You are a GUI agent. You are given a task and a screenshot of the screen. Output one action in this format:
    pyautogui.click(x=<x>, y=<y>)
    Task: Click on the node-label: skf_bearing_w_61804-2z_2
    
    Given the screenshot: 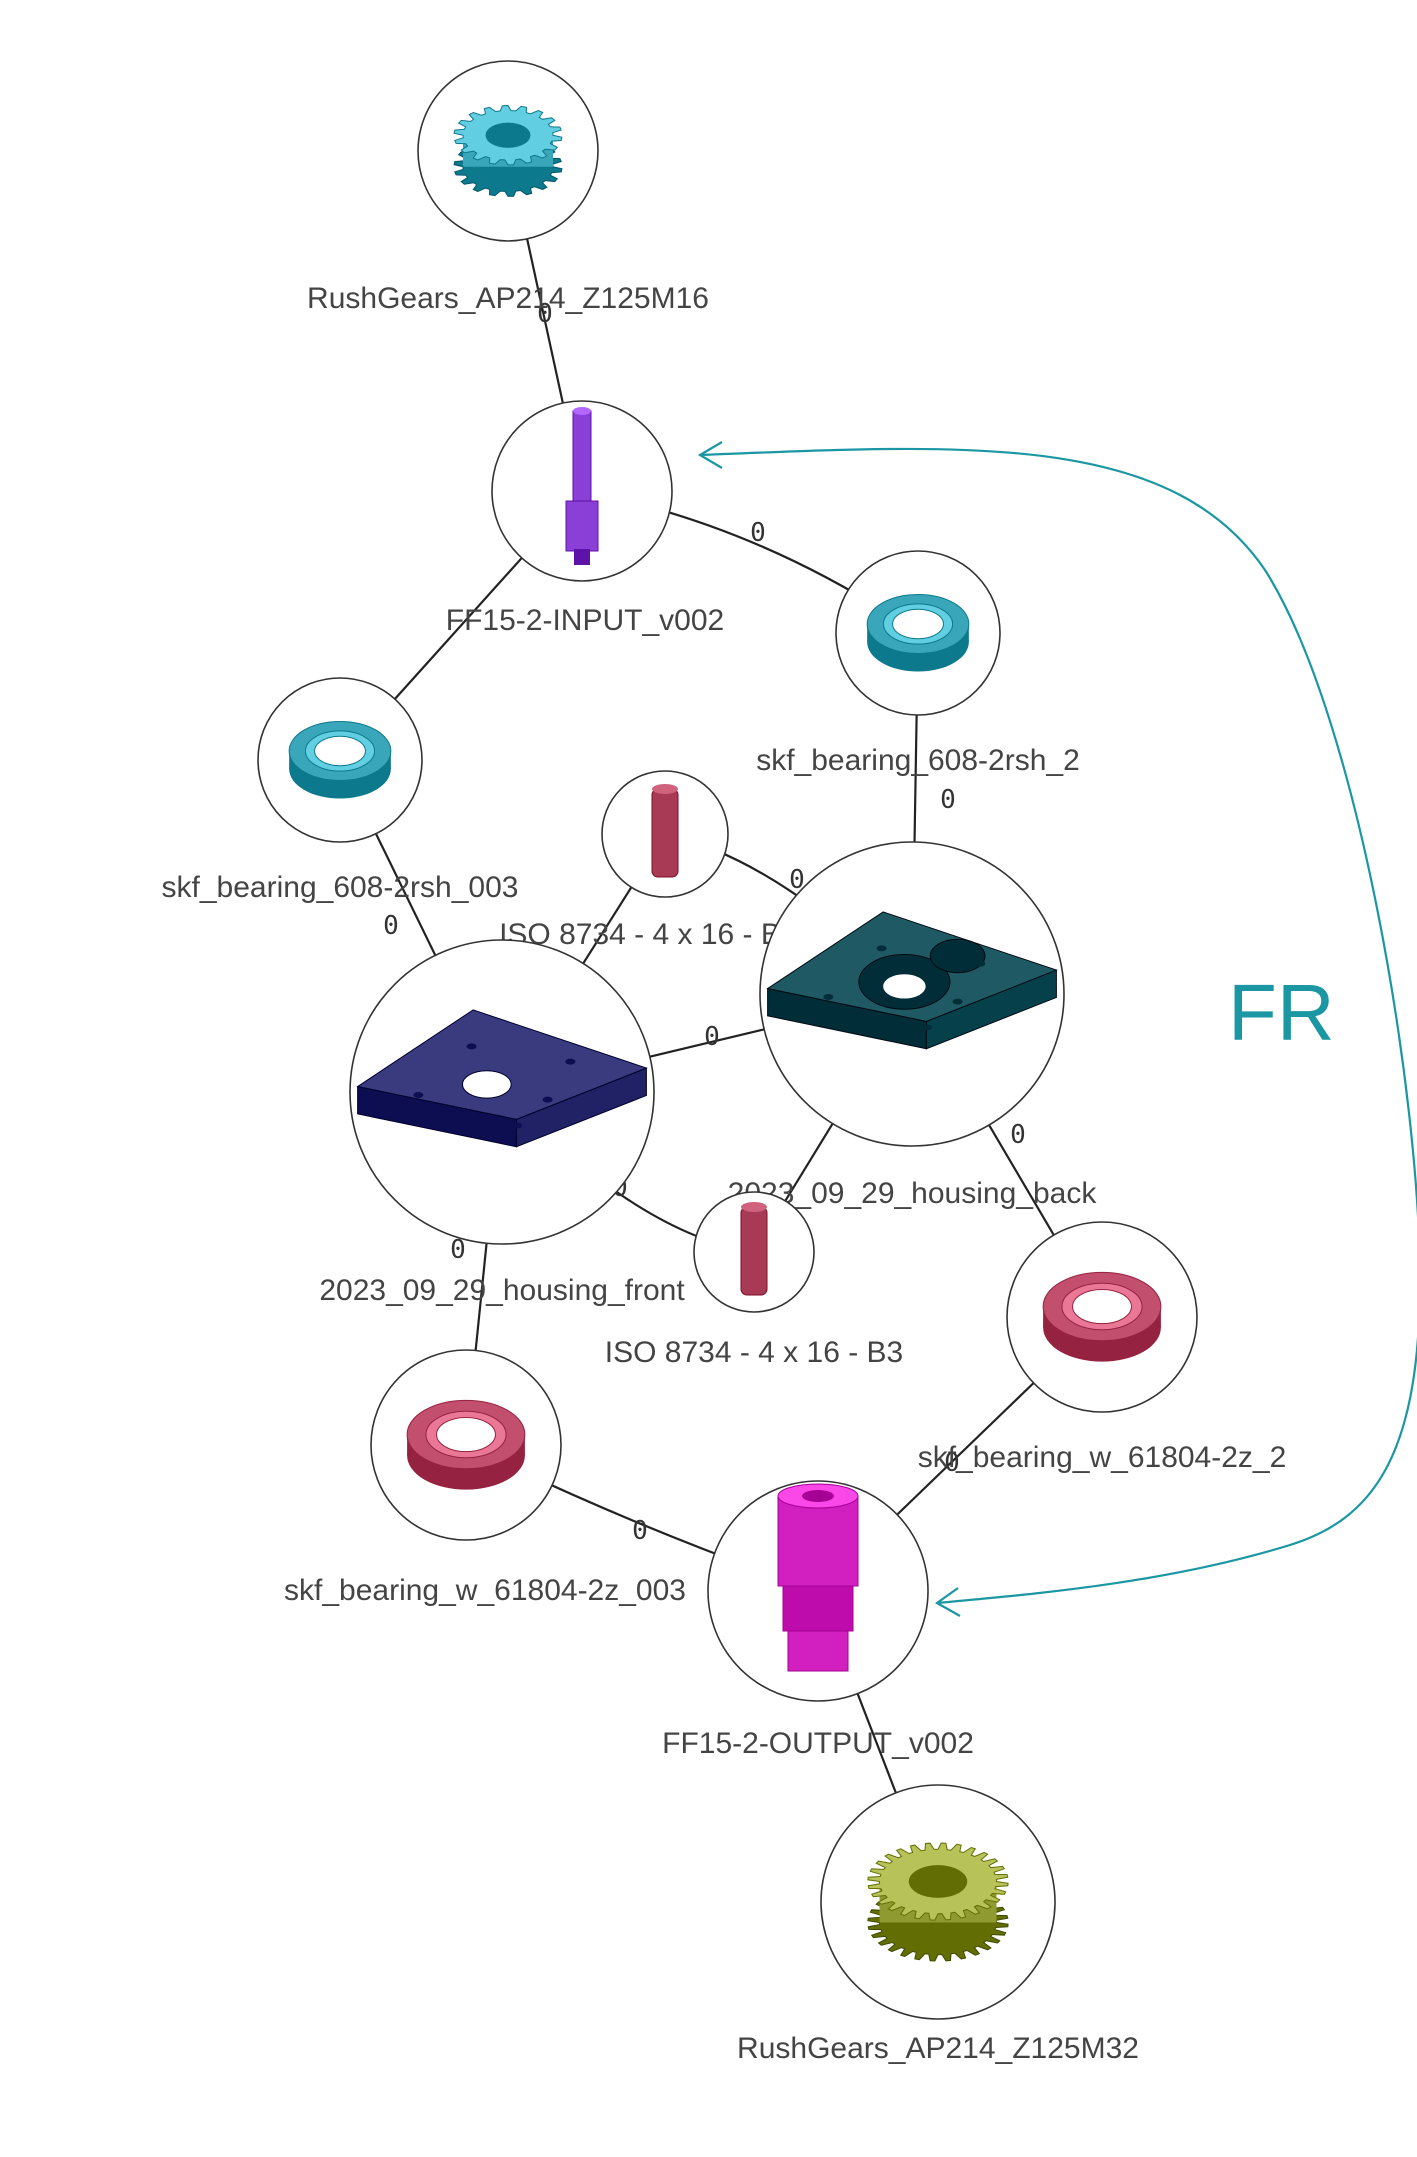 What is the action you would take?
    pyautogui.click(x=1102, y=1457)
    